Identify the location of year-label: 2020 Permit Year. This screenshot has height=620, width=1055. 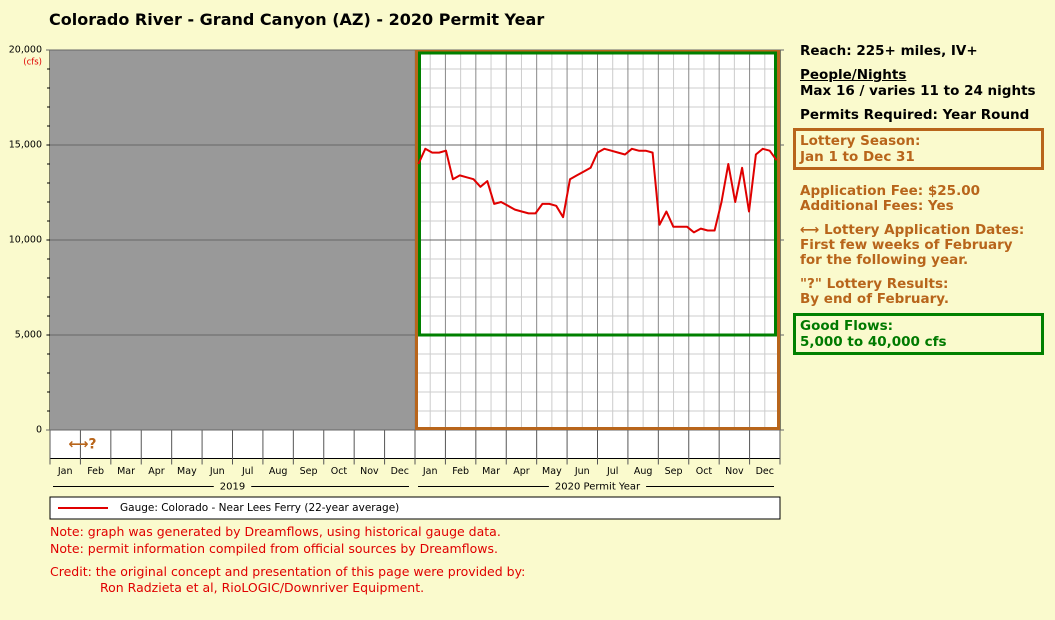
(598, 487).